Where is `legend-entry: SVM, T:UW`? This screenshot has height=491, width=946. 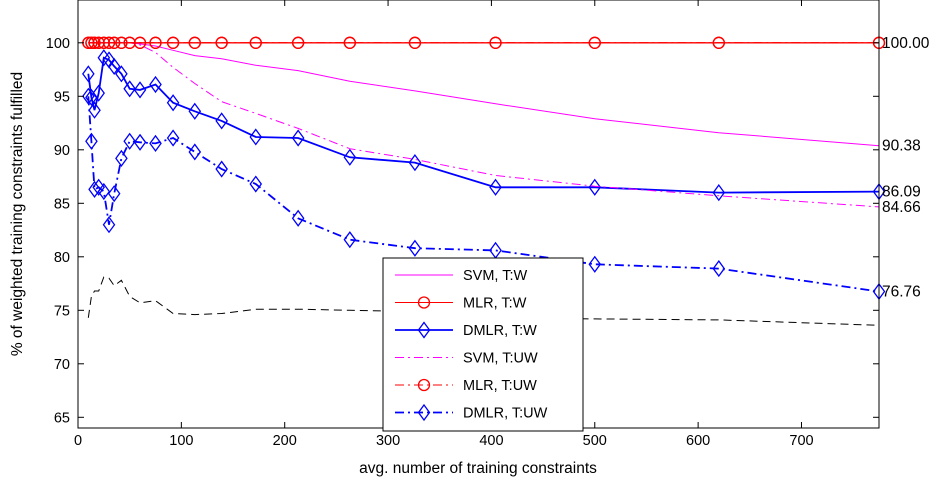 legend-entry: SVM, T:UW is located at coordinates (466, 359).